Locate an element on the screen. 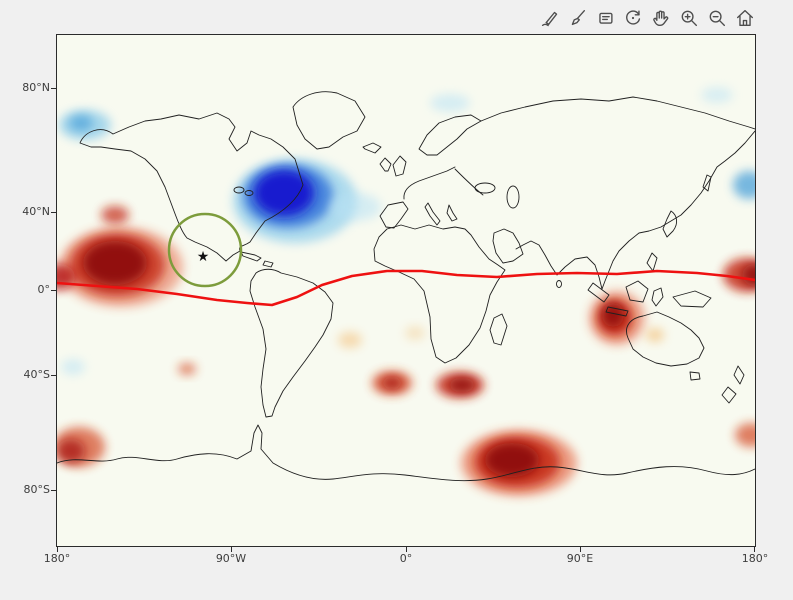  pan-hand-icon is located at coordinates (661, 18).